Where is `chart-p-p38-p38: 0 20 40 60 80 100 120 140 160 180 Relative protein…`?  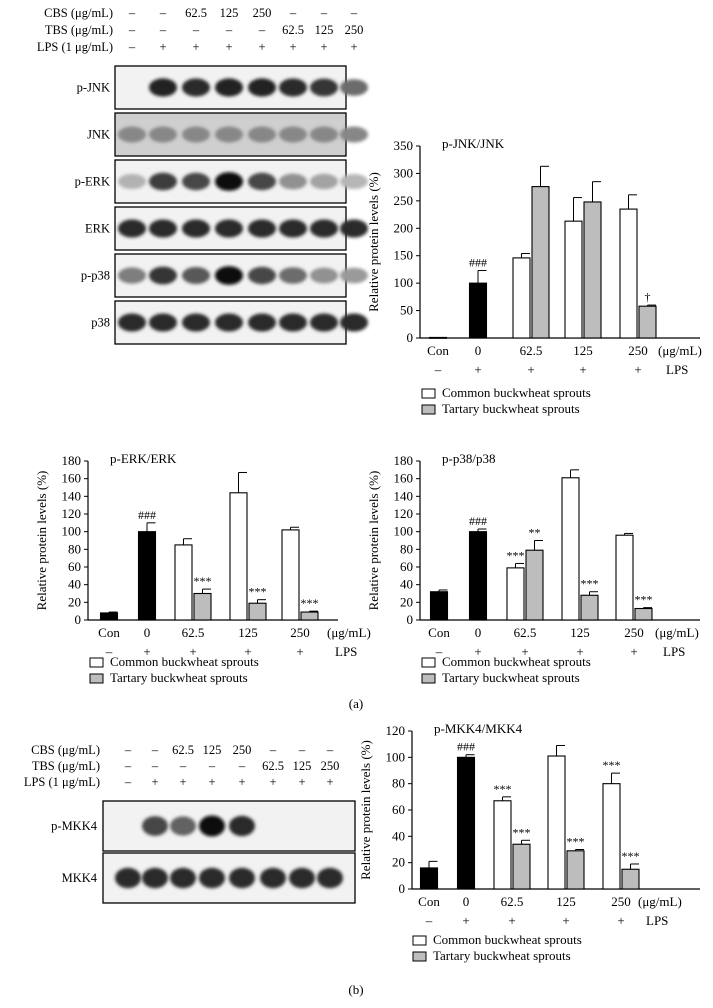 chart-p-p38-p38: 0 20 40 60 80 100 120 140 160 180 Relative protein… is located at coordinates (533, 568).